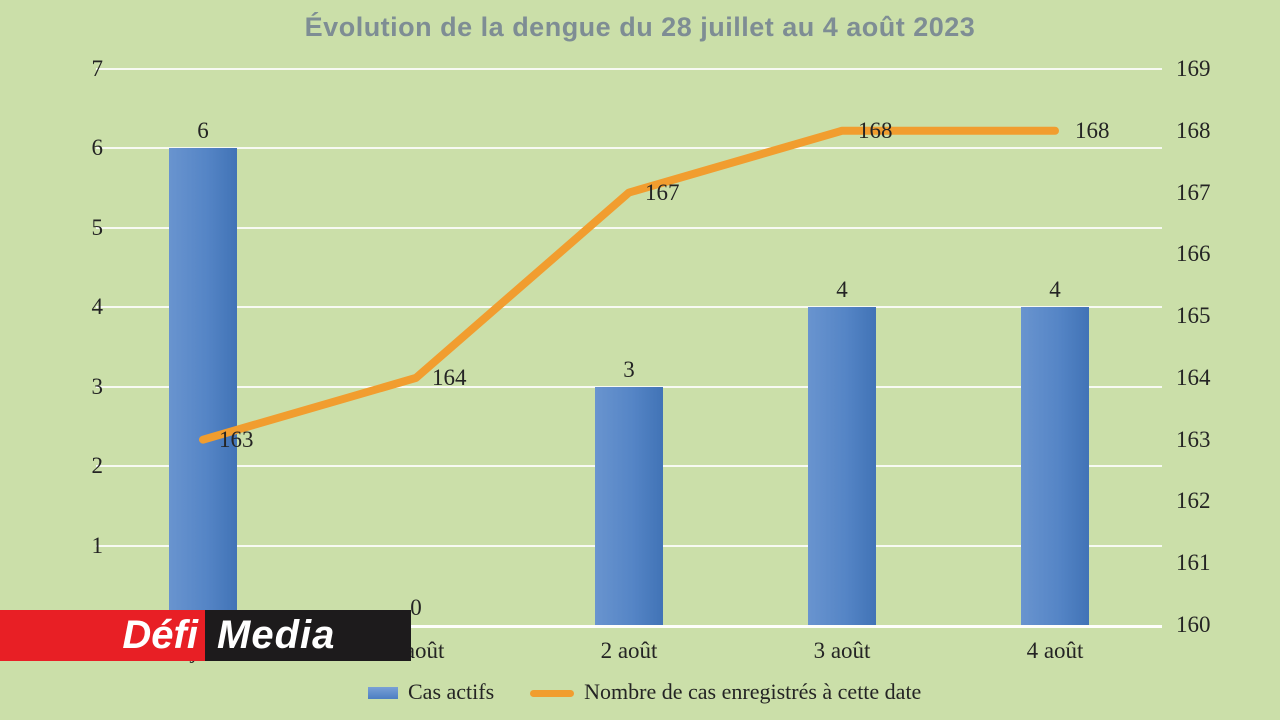  Describe the element at coordinates (1193, 68) in the screenshot. I see `right-axis-tick-label: 169` at that location.